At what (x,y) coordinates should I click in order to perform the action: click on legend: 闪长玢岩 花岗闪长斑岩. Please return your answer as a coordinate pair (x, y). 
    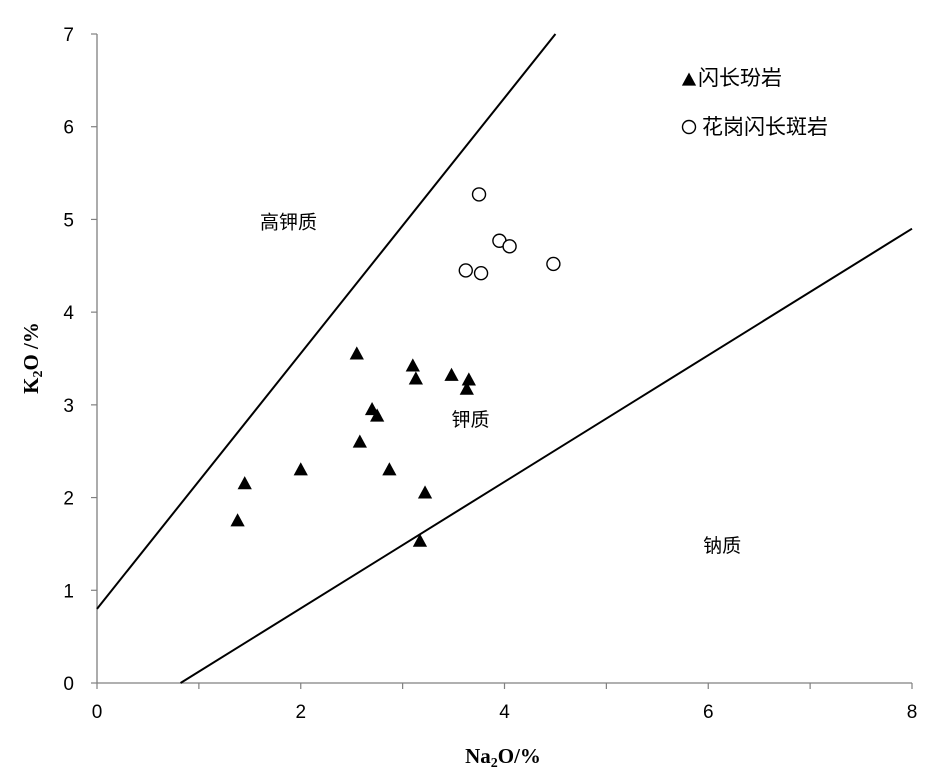
    Looking at the image, I should click on (754, 102).